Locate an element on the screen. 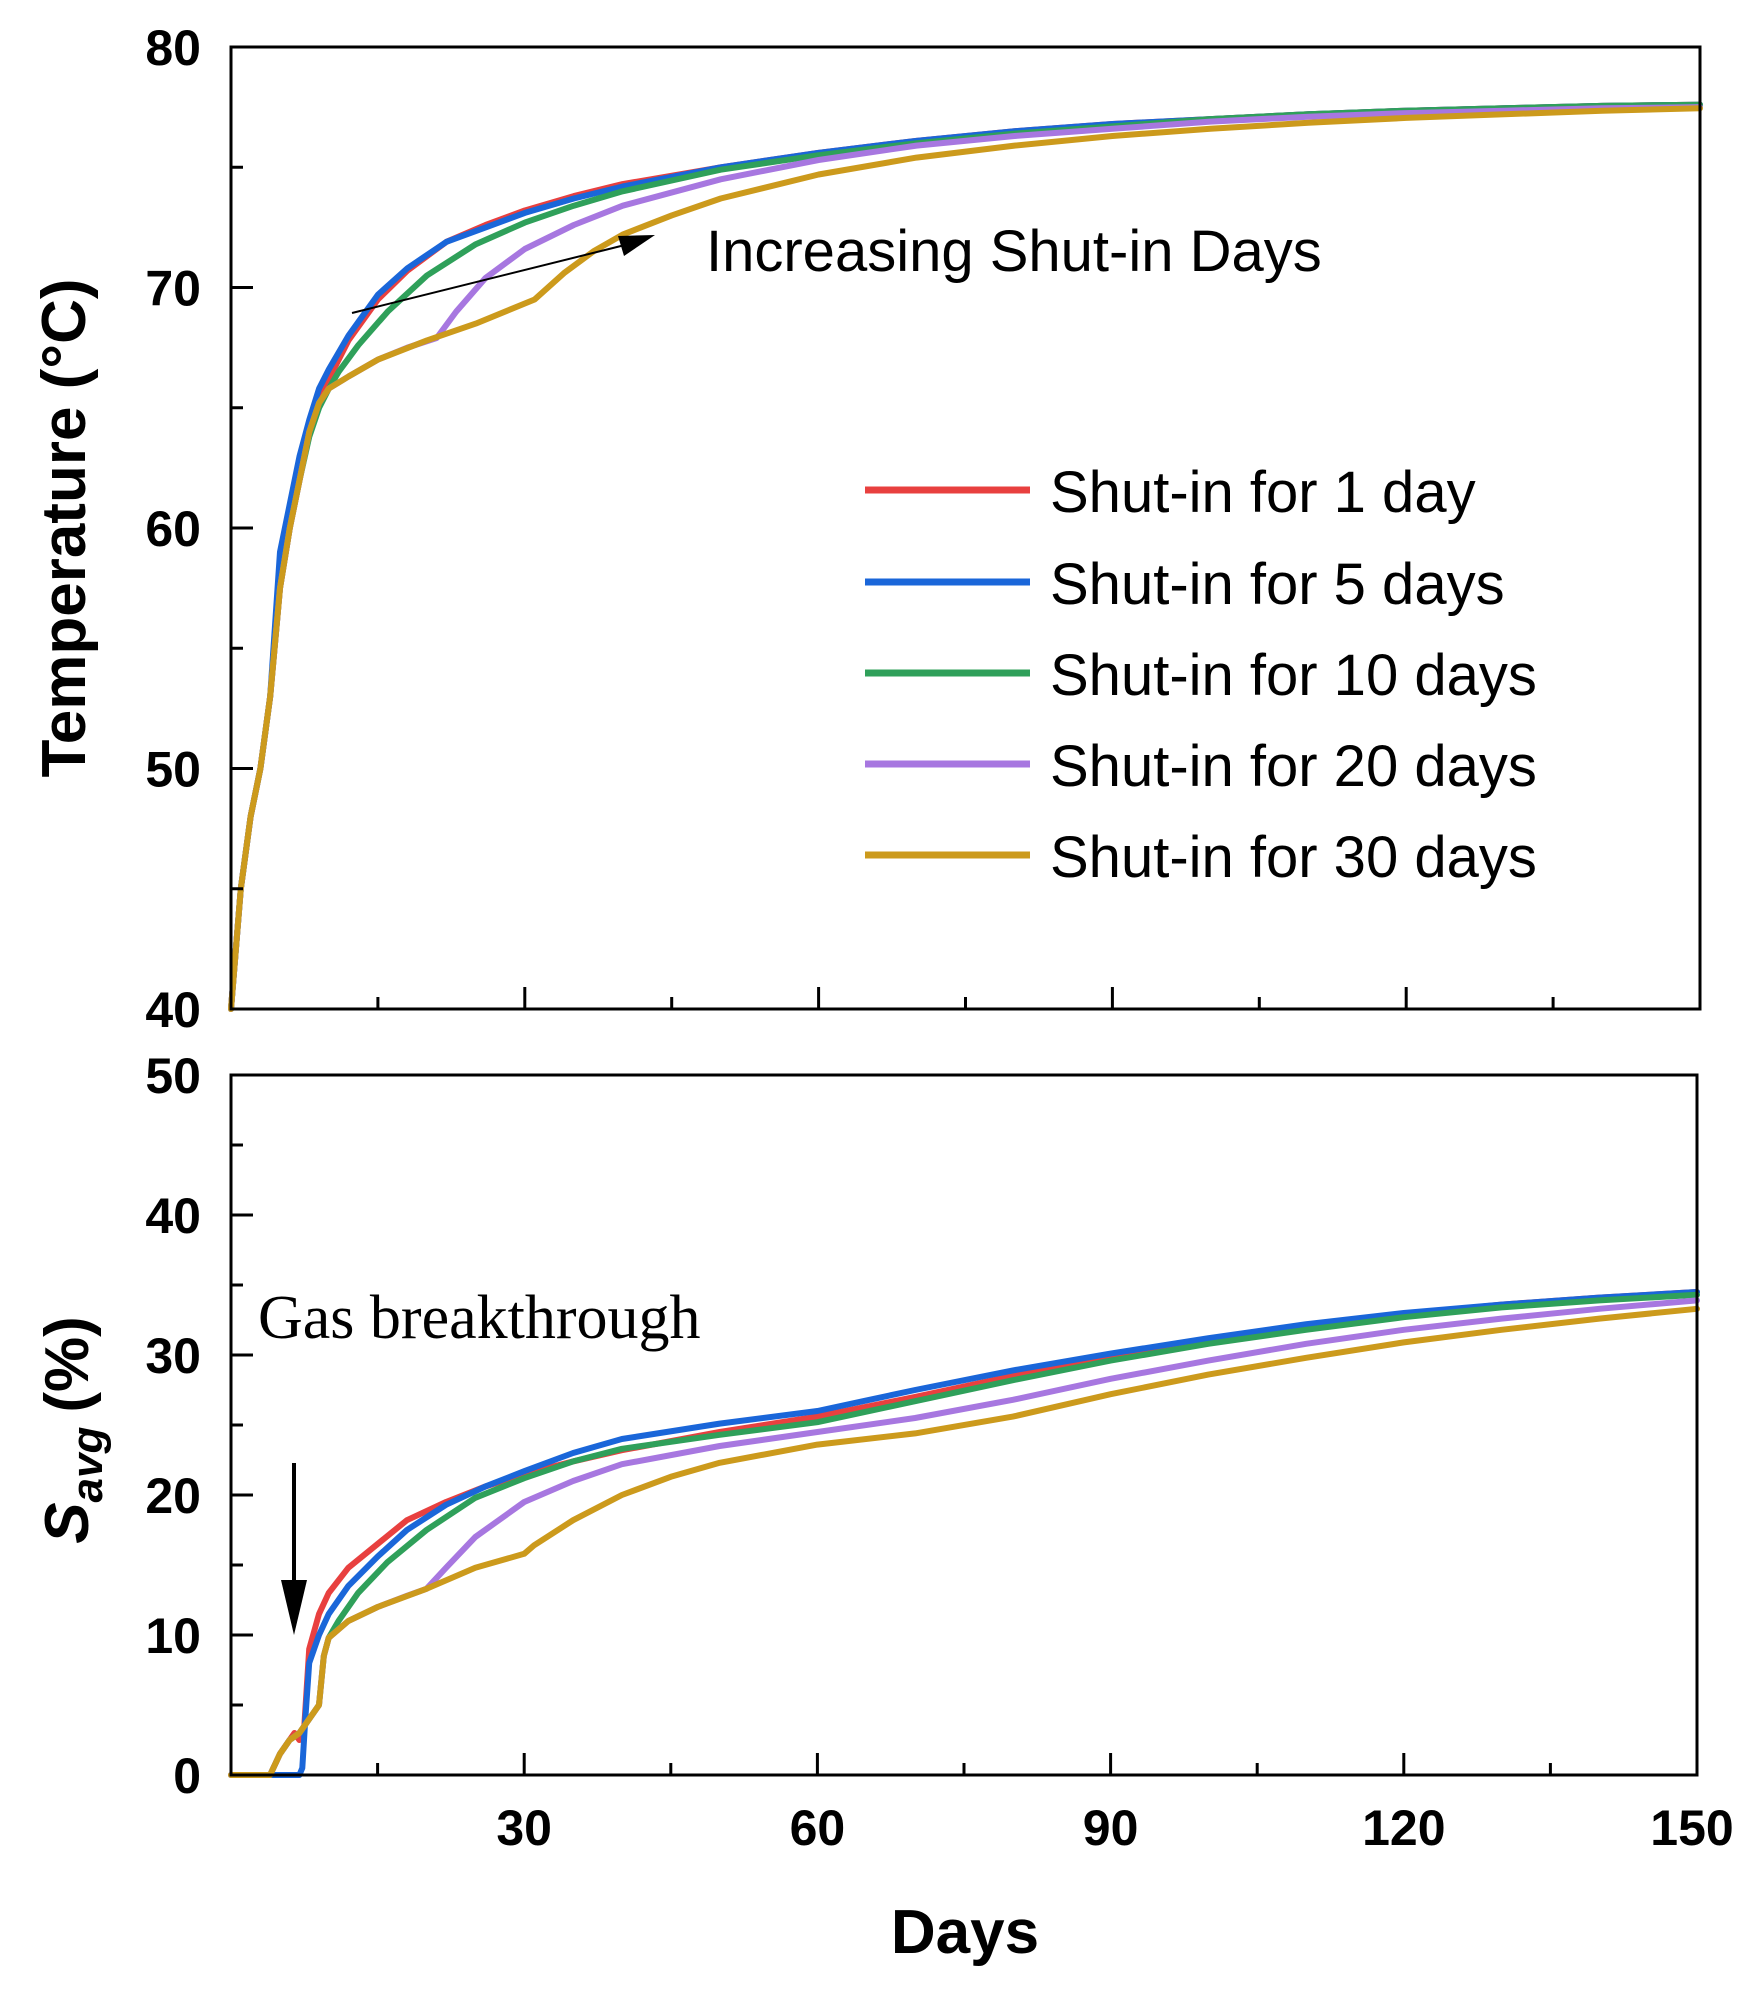 The image size is (1764, 2001). legend-label-30-days: Shut-in for 30 days is located at coordinates (1293, 857).